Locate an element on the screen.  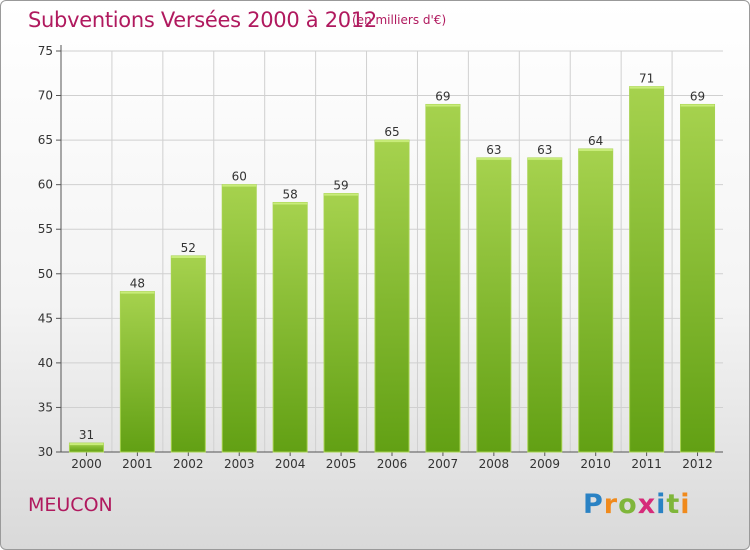
data-label: 52 is located at coordinates (188, 248).